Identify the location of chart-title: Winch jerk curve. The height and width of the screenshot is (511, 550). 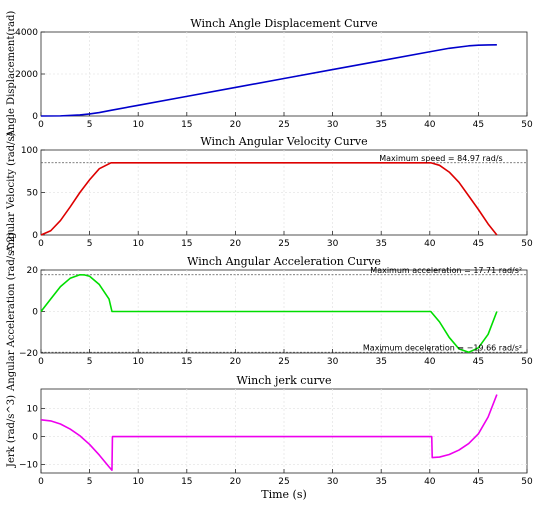
(283, 380).